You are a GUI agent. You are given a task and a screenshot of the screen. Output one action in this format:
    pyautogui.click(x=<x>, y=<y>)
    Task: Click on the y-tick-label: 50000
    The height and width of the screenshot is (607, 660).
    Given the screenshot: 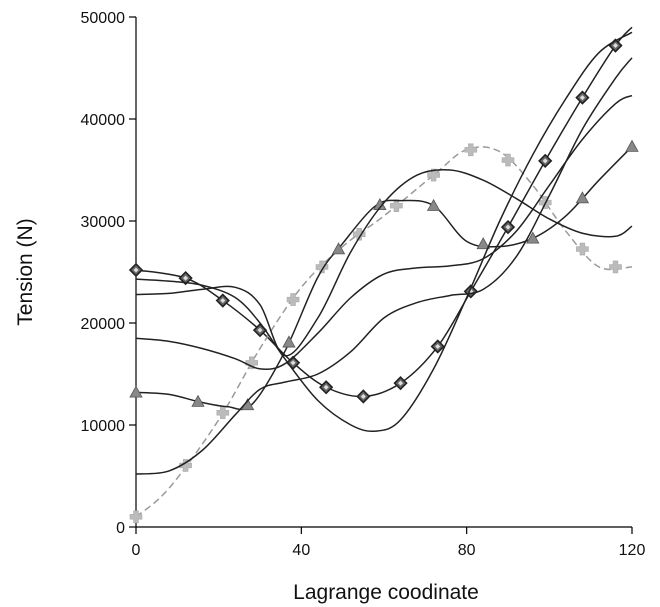 What is the action you would take?
    pyautogui.click(x=103, y=18)
    